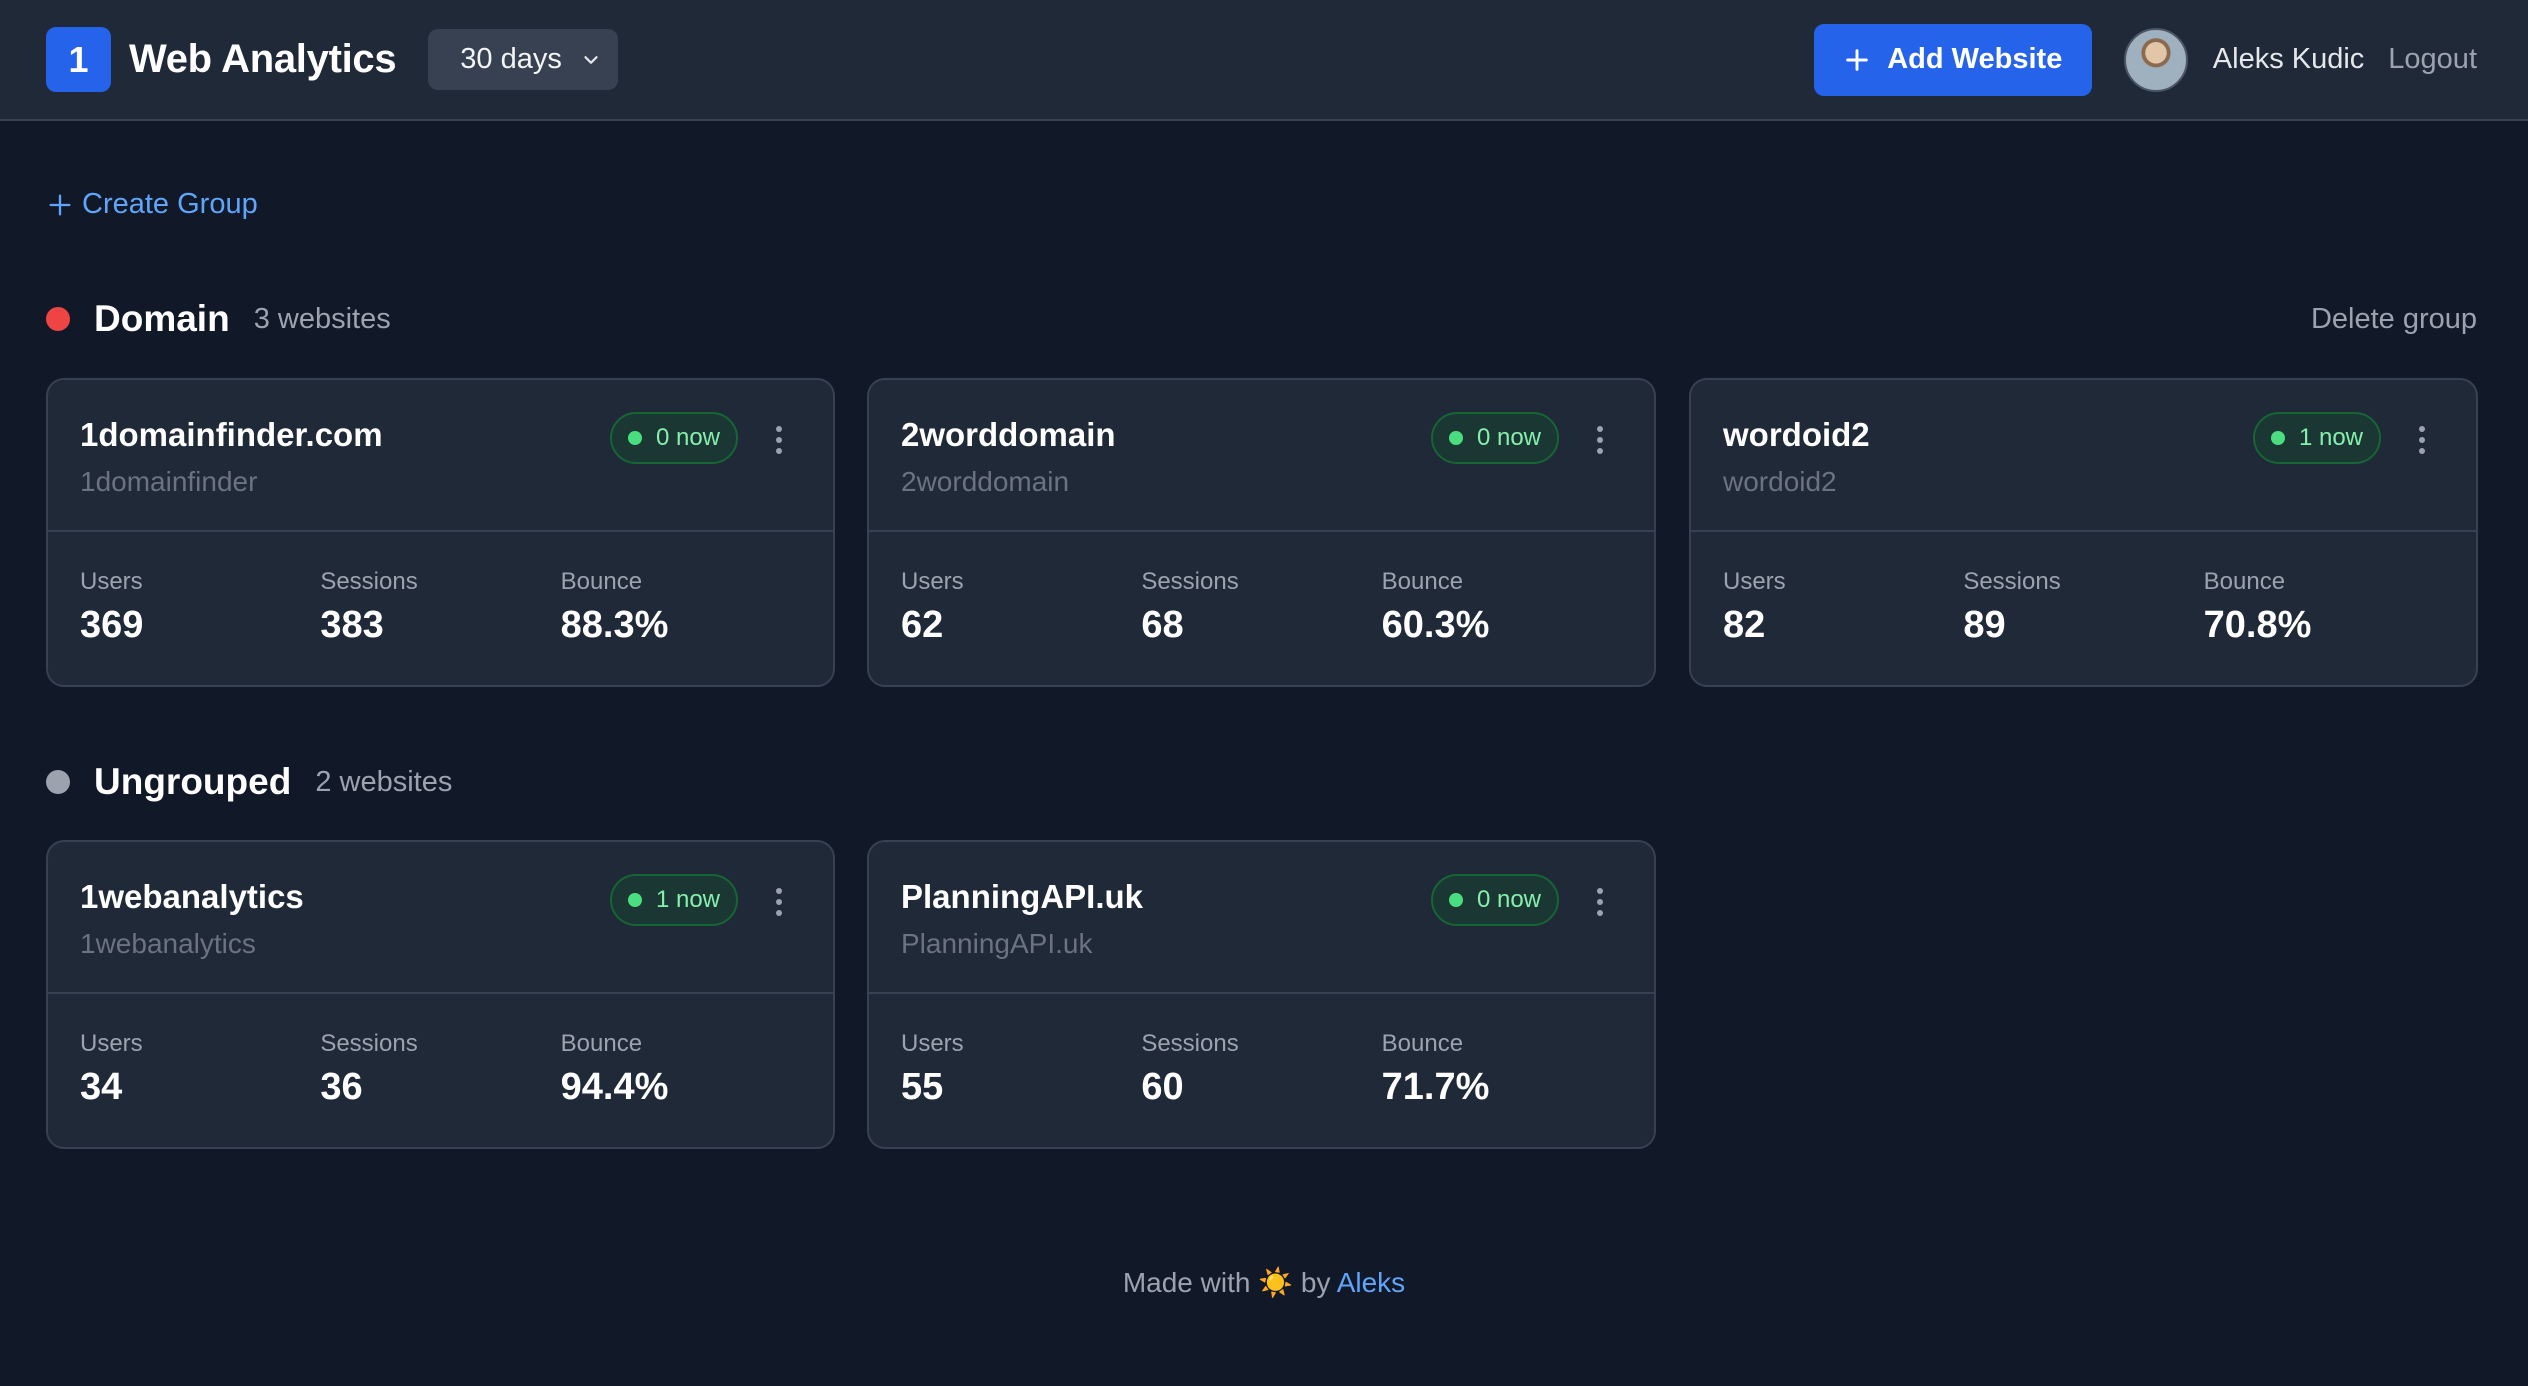  Describe the element at coordinates (1780, 481) in the screenshot. I see `site-slug: wordoid2` at that location.